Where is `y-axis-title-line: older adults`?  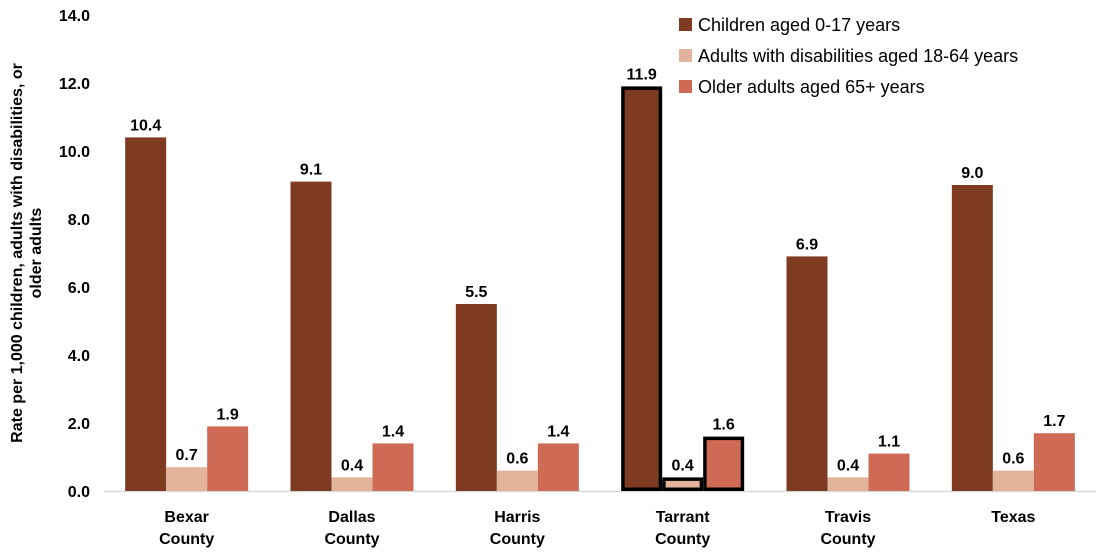
y-axis-title-line: older adults is located at coordinates (36, 253).